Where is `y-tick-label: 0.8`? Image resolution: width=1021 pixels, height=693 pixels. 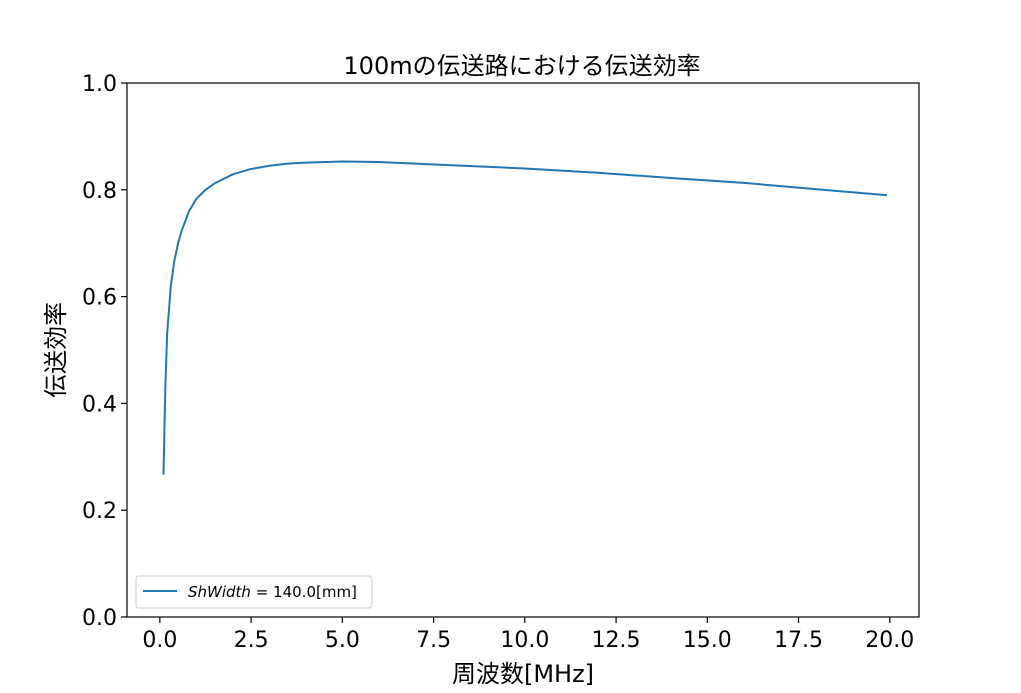 y-tick-label: 0.8 is located at coordinates (99, 191).